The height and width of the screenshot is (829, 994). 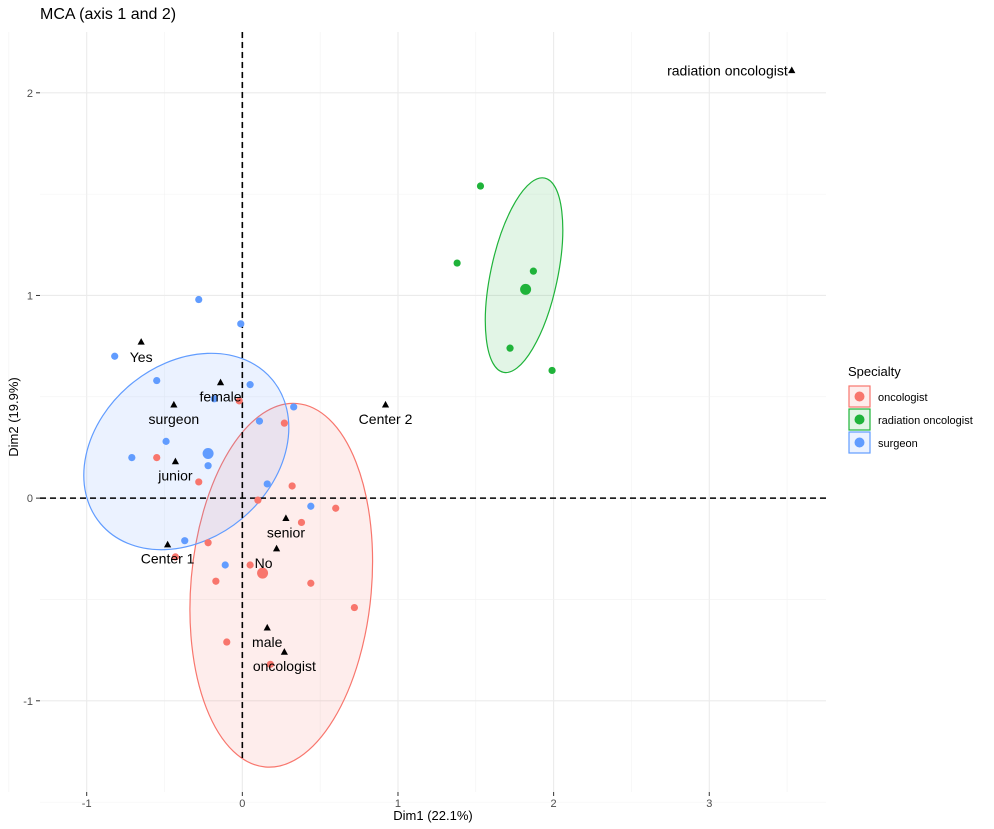 What do you see at coordinates (242, 804) in the screenshot?
I see `x-tick-label: 0` at bounding box center [242, 804].